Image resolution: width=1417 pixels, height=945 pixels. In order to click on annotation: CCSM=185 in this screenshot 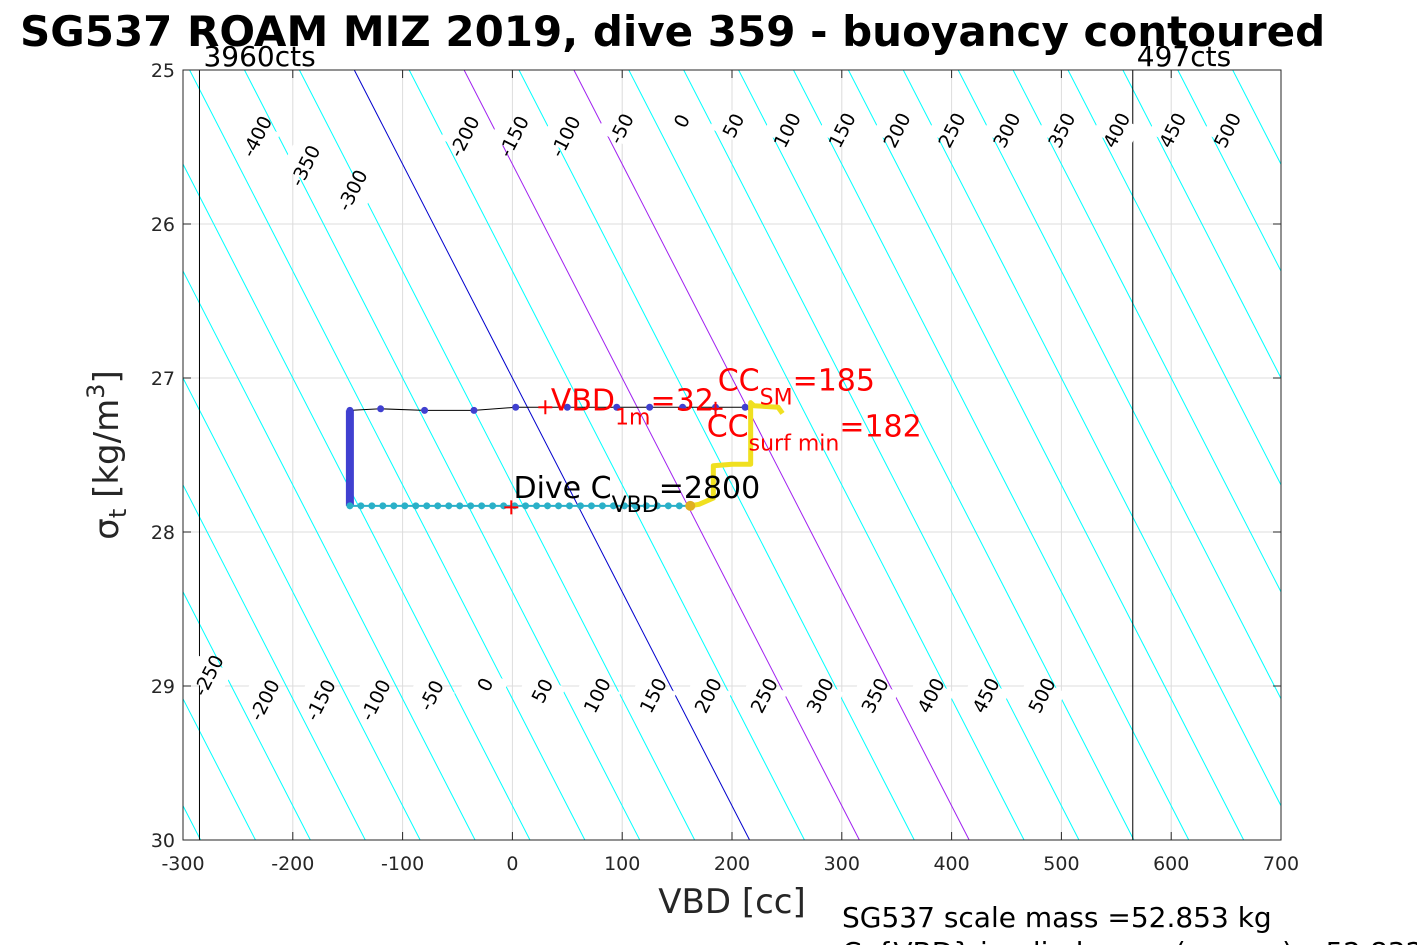, I will do `click(796, 386)`.